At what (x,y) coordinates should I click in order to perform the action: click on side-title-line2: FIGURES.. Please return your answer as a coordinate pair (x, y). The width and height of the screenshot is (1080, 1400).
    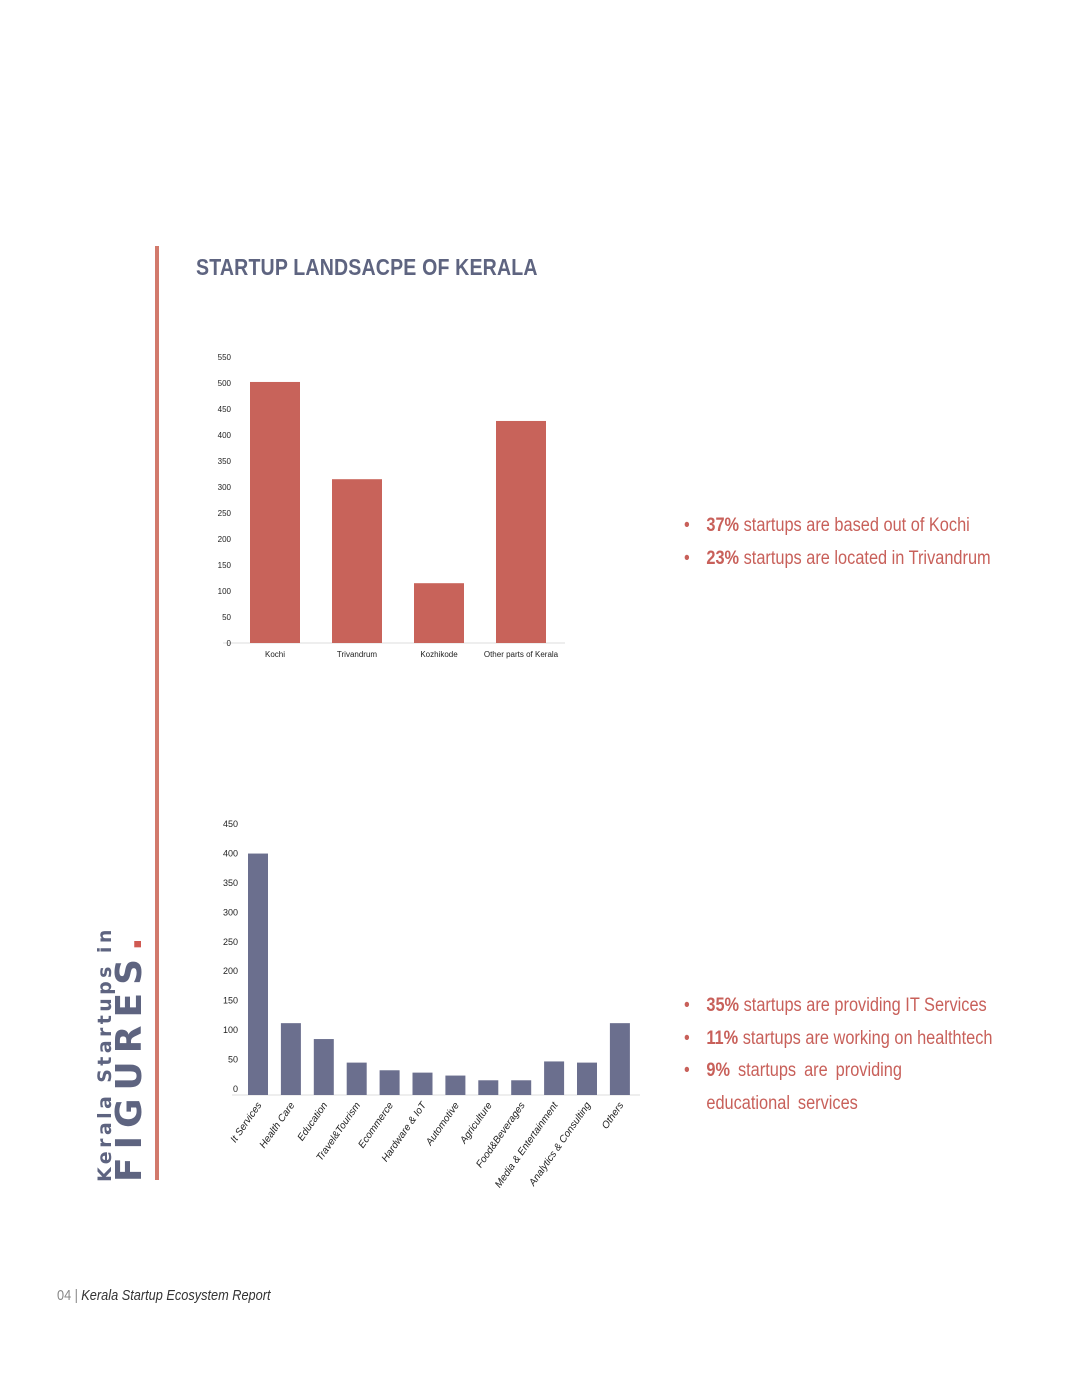
    Looking at the image, I should click on (129, 1055).